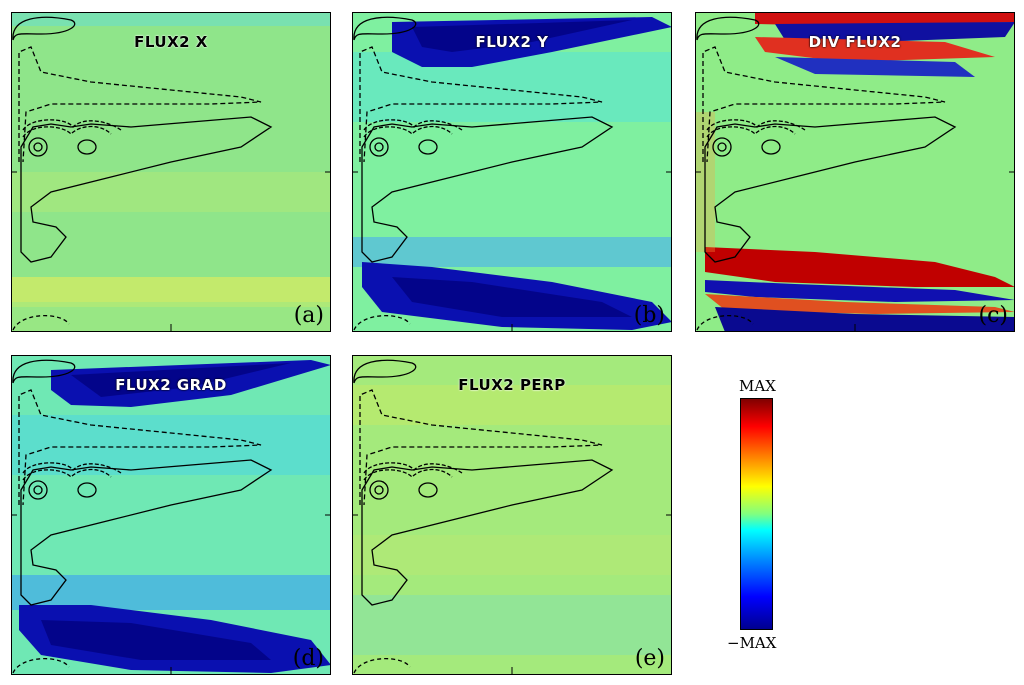 The height and width of the screenshot is (685, 1024). I want to click on panel-div-flux2: DIV FLUX2 (c), so click(855, 172).